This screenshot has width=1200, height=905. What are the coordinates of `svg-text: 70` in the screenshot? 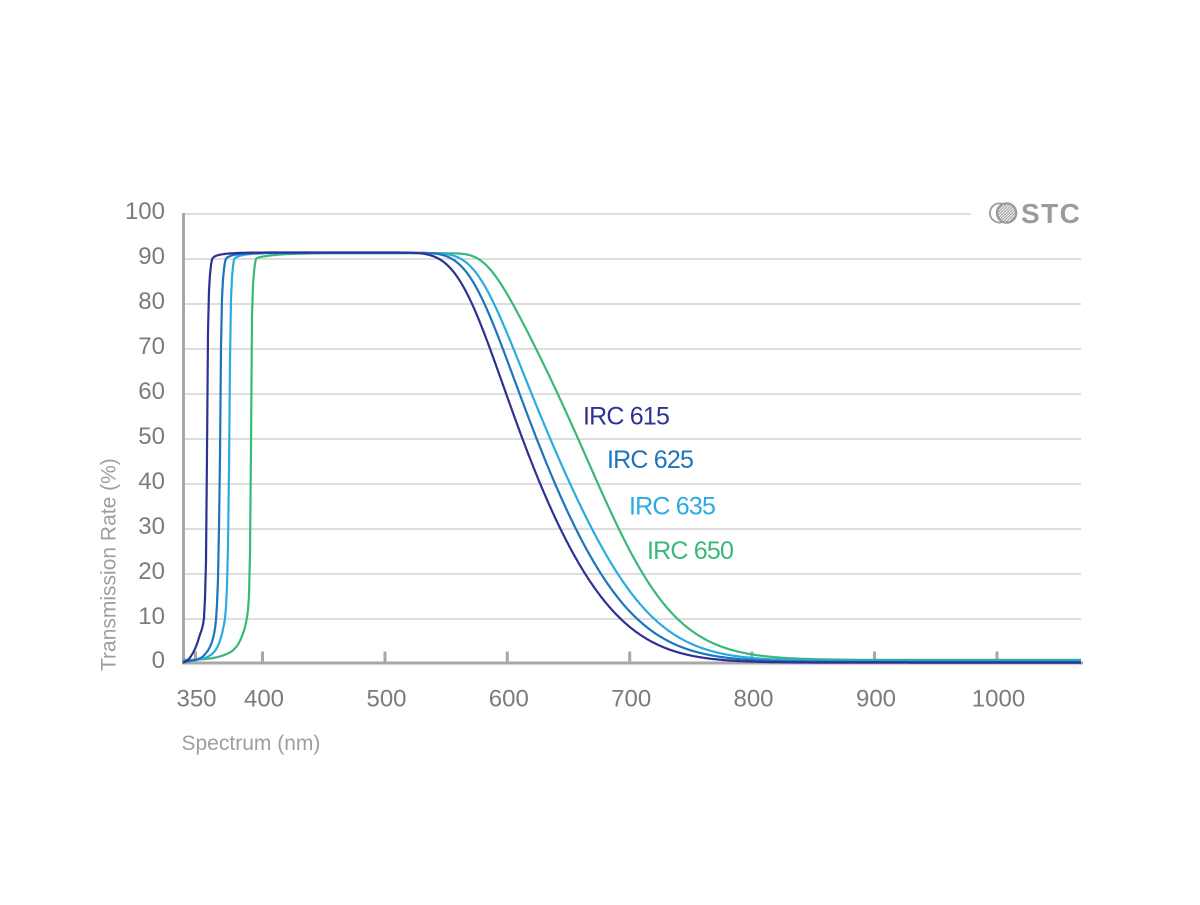 It's located at (151, 346).